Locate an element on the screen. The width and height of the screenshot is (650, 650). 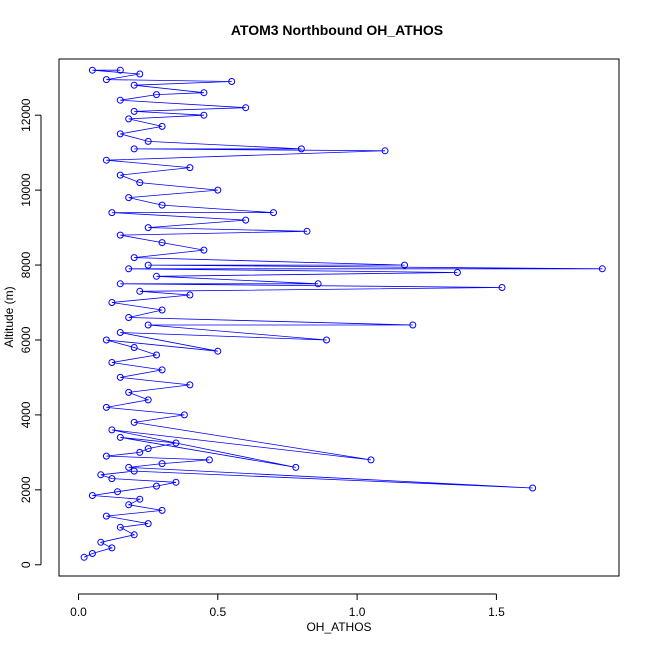
chart-title: ATOM3 Northbound OH_ATHOS is located at coordinates (337, 30).